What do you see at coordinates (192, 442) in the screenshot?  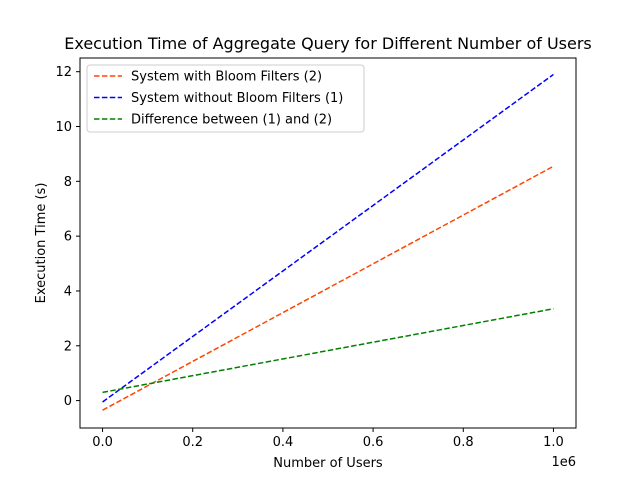 I see `x-tick-label: 0.2` at bounding box center [192, 442].